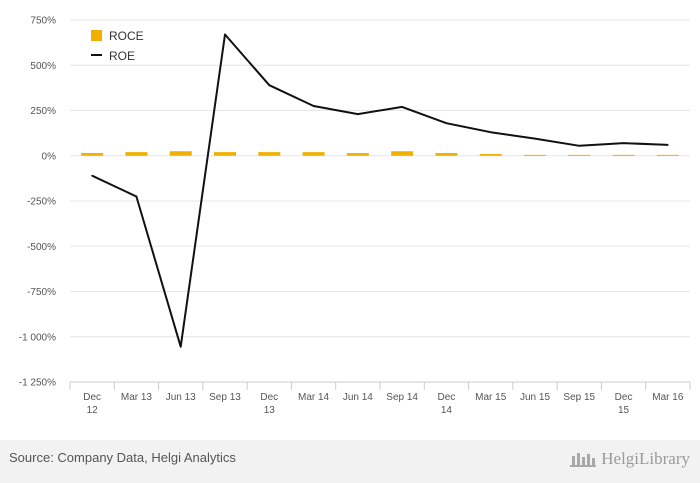 The image size is (700, 483). Describe the element at coordinates (447, 404) in the screenshot. I see `x-tick-label: Dec 14` at that location.